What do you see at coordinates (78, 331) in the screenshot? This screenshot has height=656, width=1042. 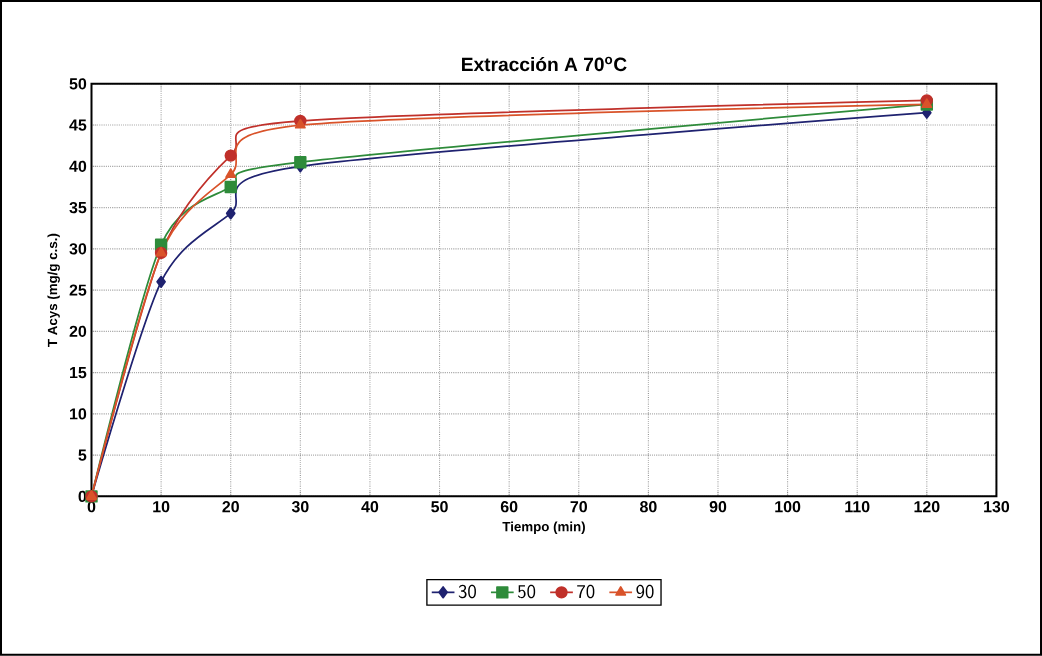 I see `y-tick-label: 20` at bounding box center [78, 331].